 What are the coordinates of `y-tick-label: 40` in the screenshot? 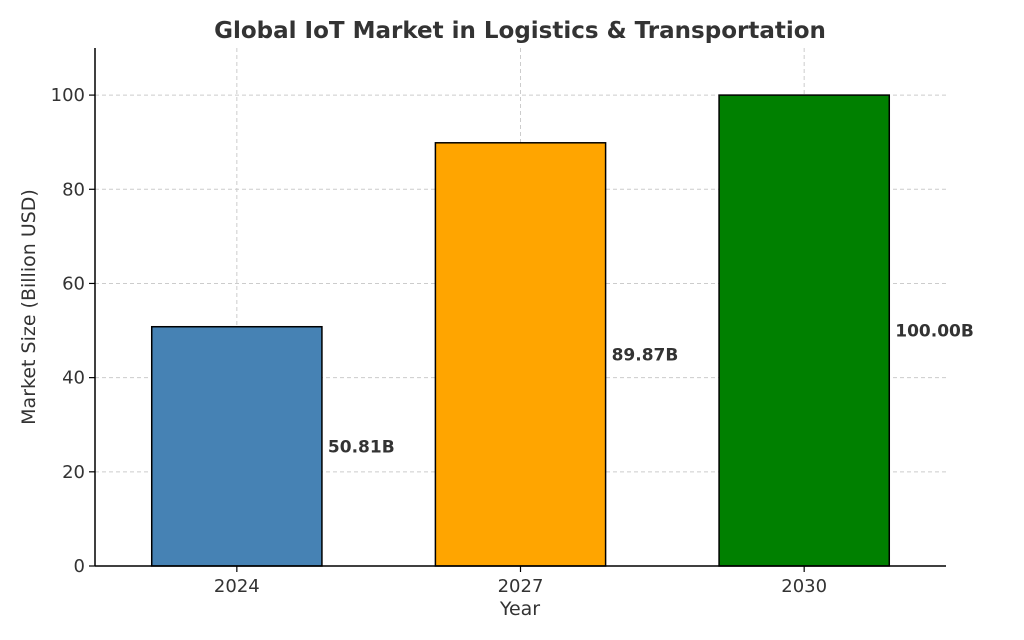 It's located at (73, 378).